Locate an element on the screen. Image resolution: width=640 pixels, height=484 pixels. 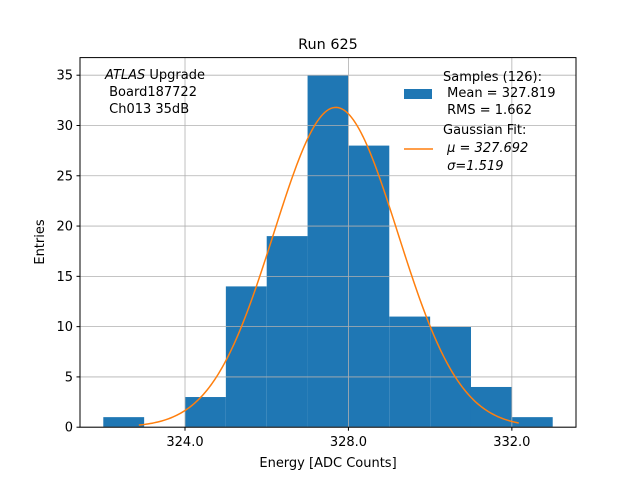
y-tick-label: 10 is located at coordinates (64, 327).